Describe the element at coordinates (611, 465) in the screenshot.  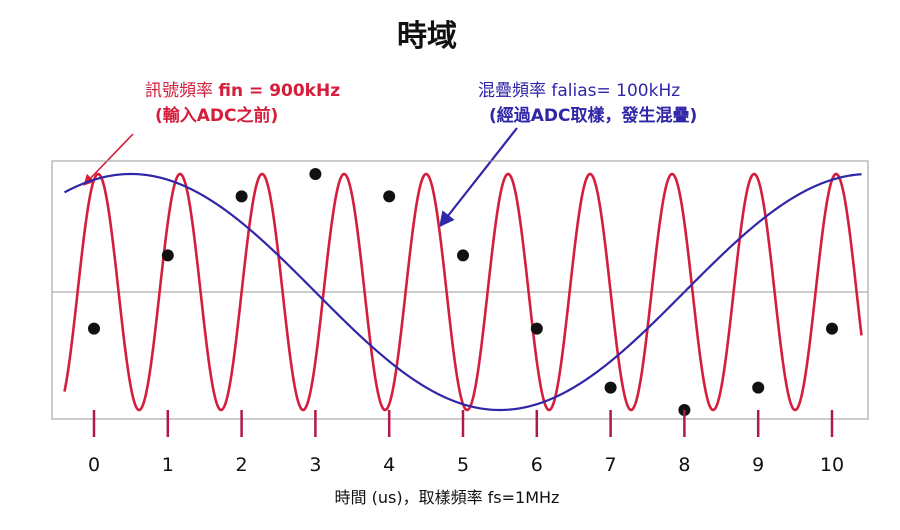
I see `x-tick-label: 7` at that location.